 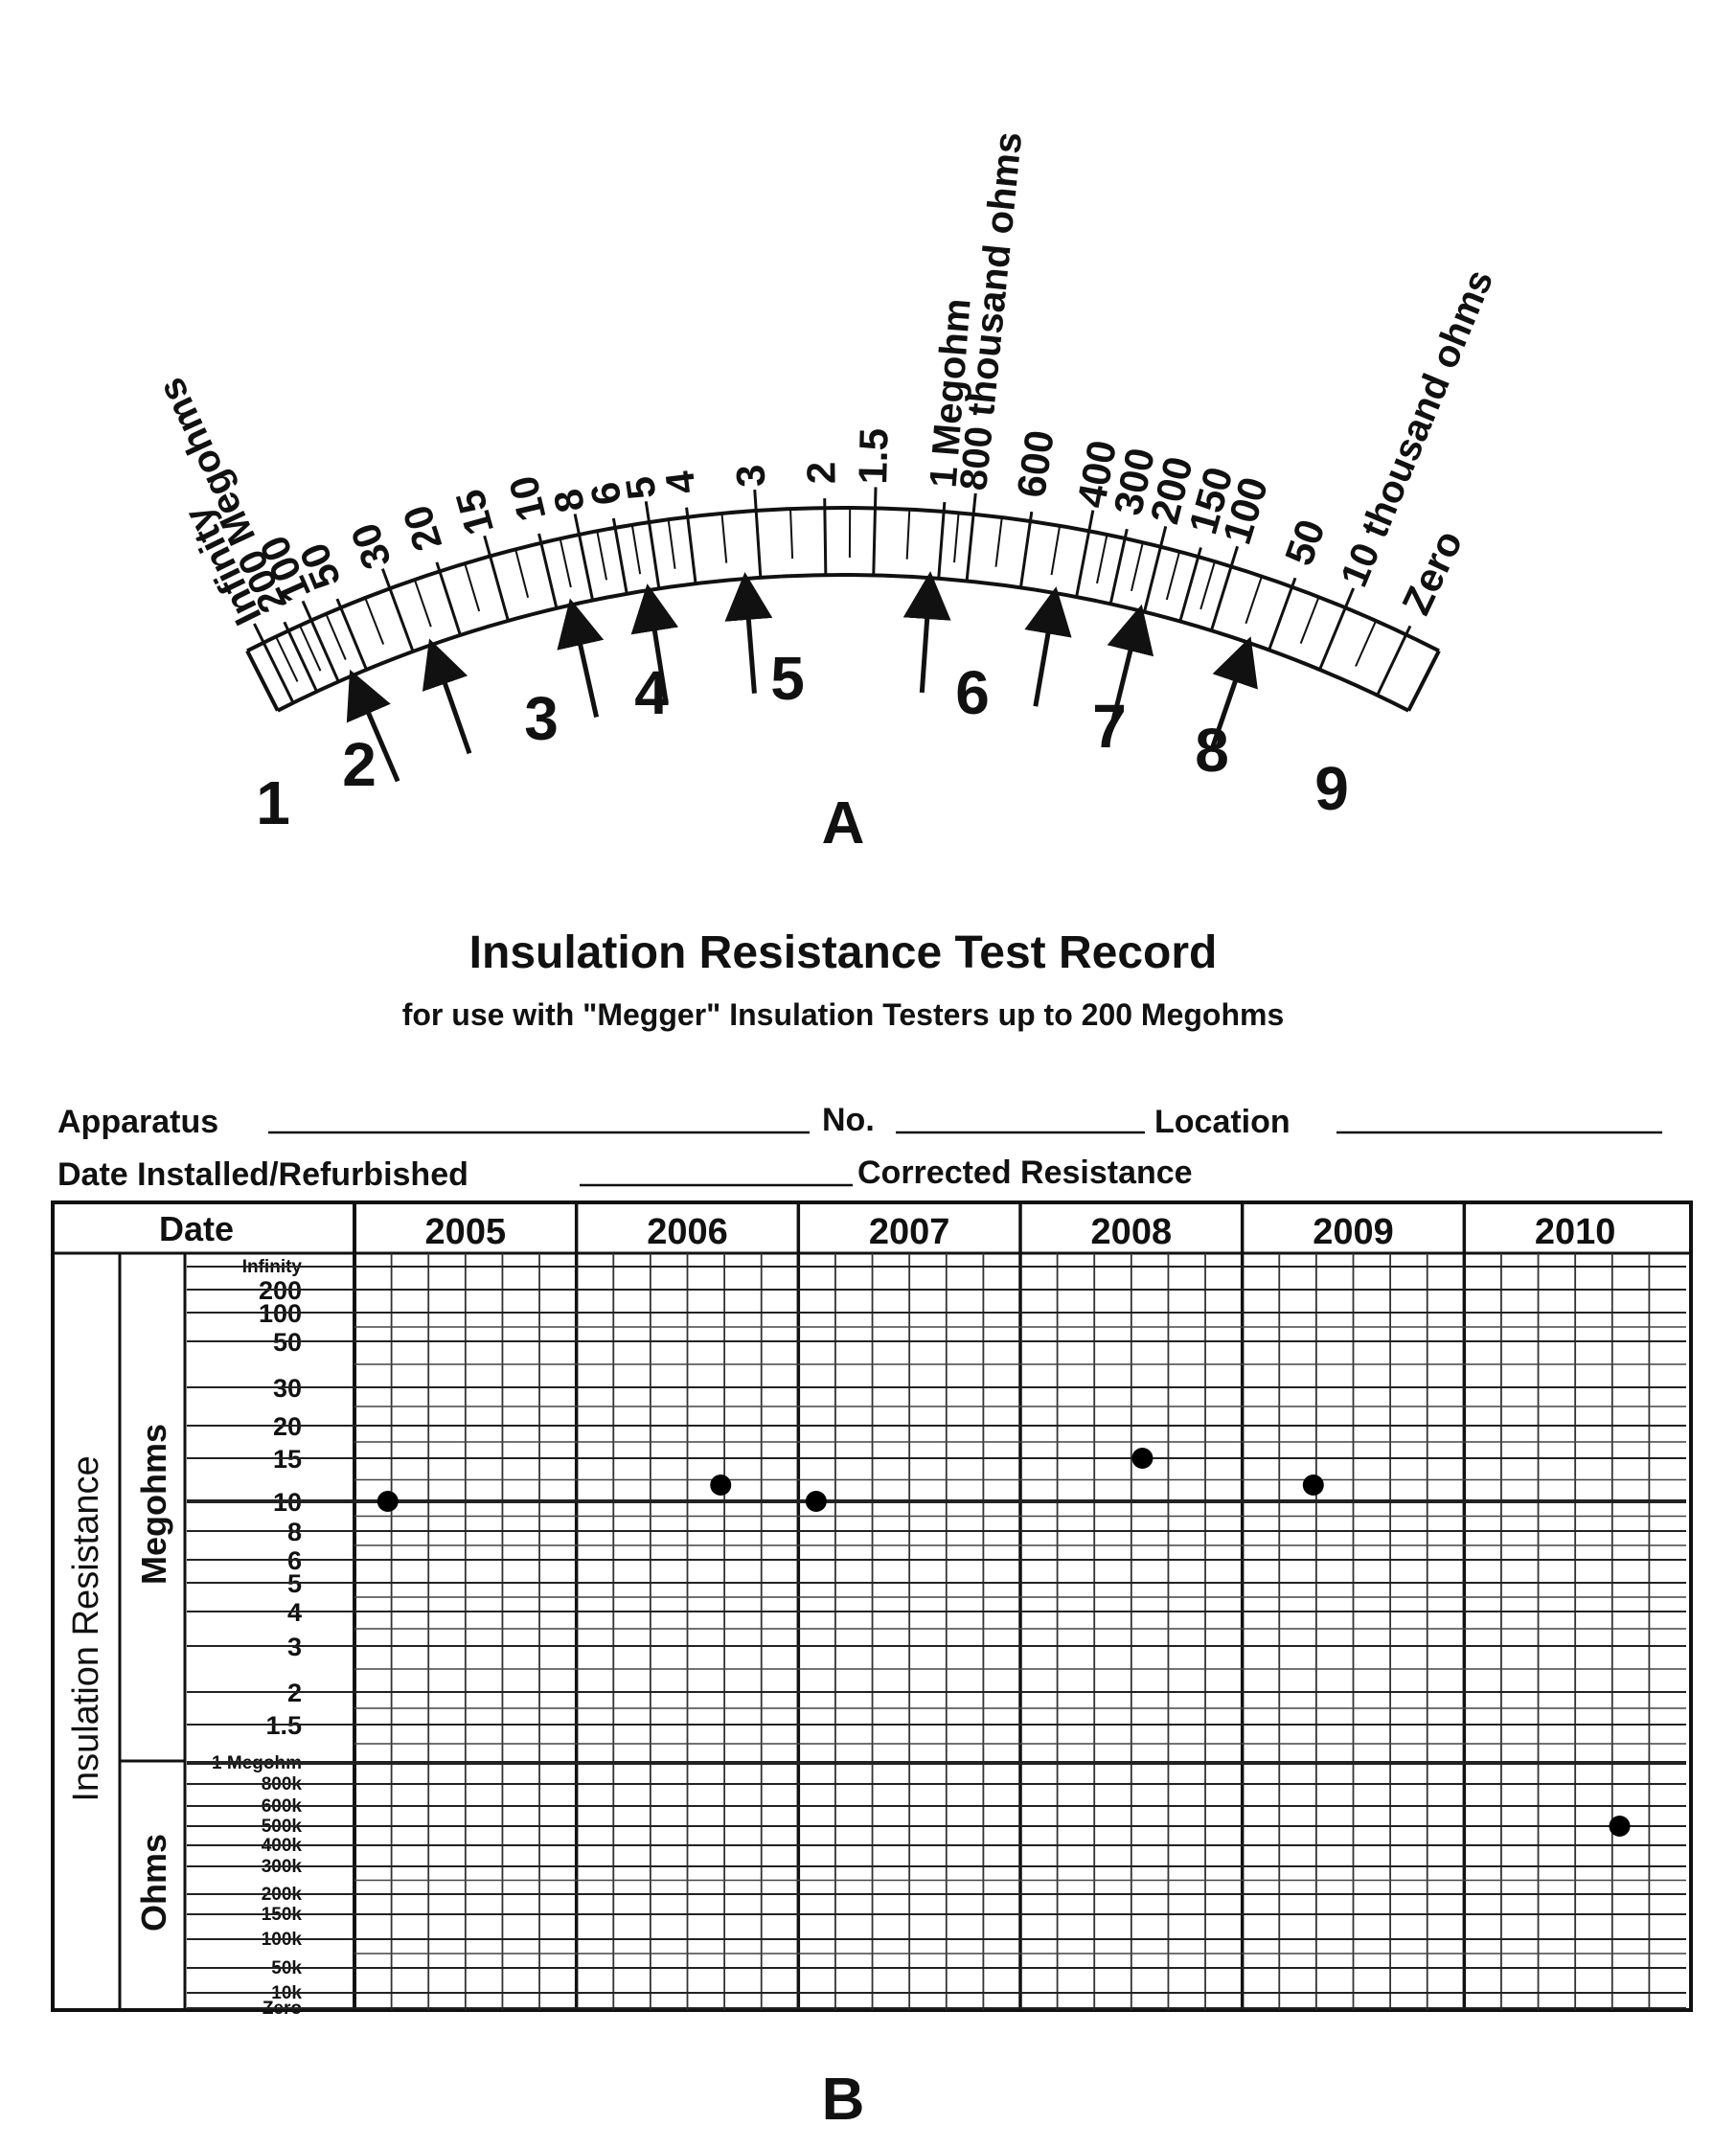 What do you see at coordinates (137, 1122) in the screenshot?
I see `apparatus-label: Apparatus` at bounding box center [137, 1122].